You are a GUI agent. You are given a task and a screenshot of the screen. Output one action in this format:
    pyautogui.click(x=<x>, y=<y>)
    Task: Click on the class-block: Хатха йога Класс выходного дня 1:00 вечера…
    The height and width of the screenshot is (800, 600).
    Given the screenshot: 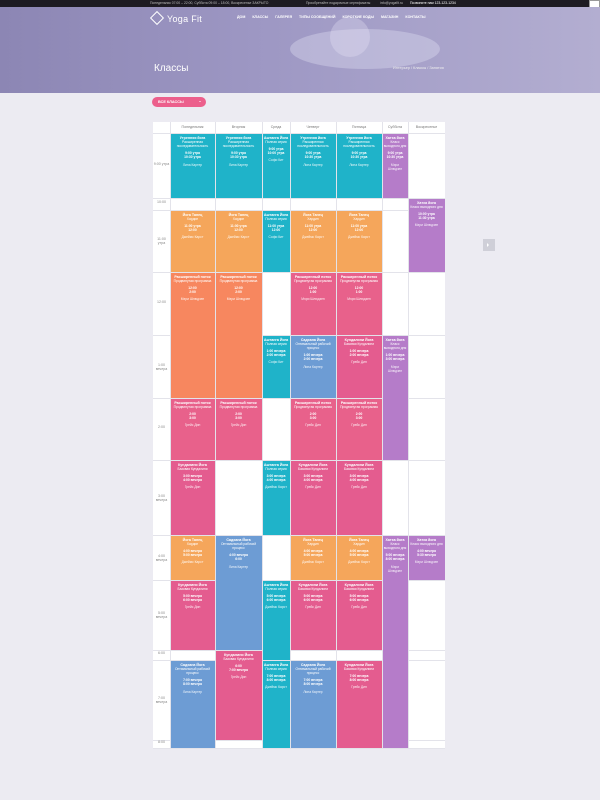 What is the action you would take?
    pyautogui.click(x=395, y=397)
    